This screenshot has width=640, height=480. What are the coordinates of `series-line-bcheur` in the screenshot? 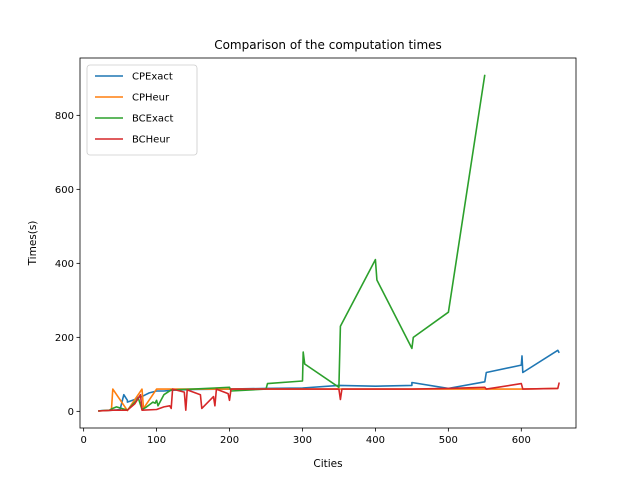 It's located at (329, 397).